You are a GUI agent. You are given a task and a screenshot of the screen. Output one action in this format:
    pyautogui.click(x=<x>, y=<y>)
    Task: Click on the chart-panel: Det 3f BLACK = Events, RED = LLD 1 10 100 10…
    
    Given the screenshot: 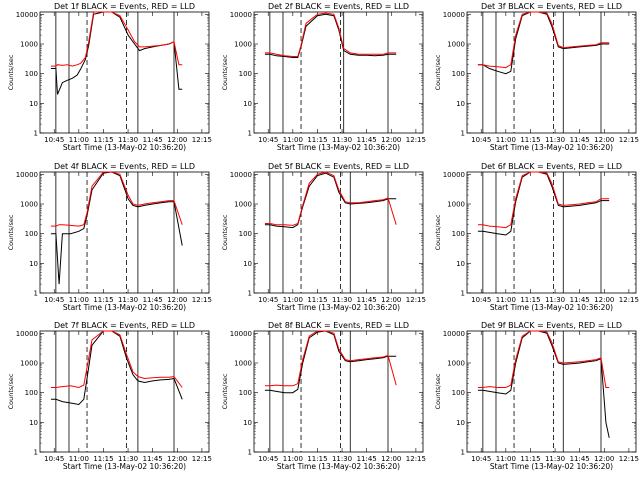 What is the action you would take?
    pyautogui.click(x=536, y=77)
    